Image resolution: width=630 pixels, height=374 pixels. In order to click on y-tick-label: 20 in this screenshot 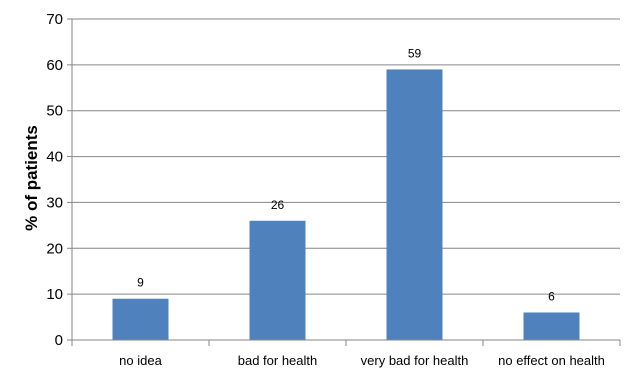, I will do `click(54, 248)`.